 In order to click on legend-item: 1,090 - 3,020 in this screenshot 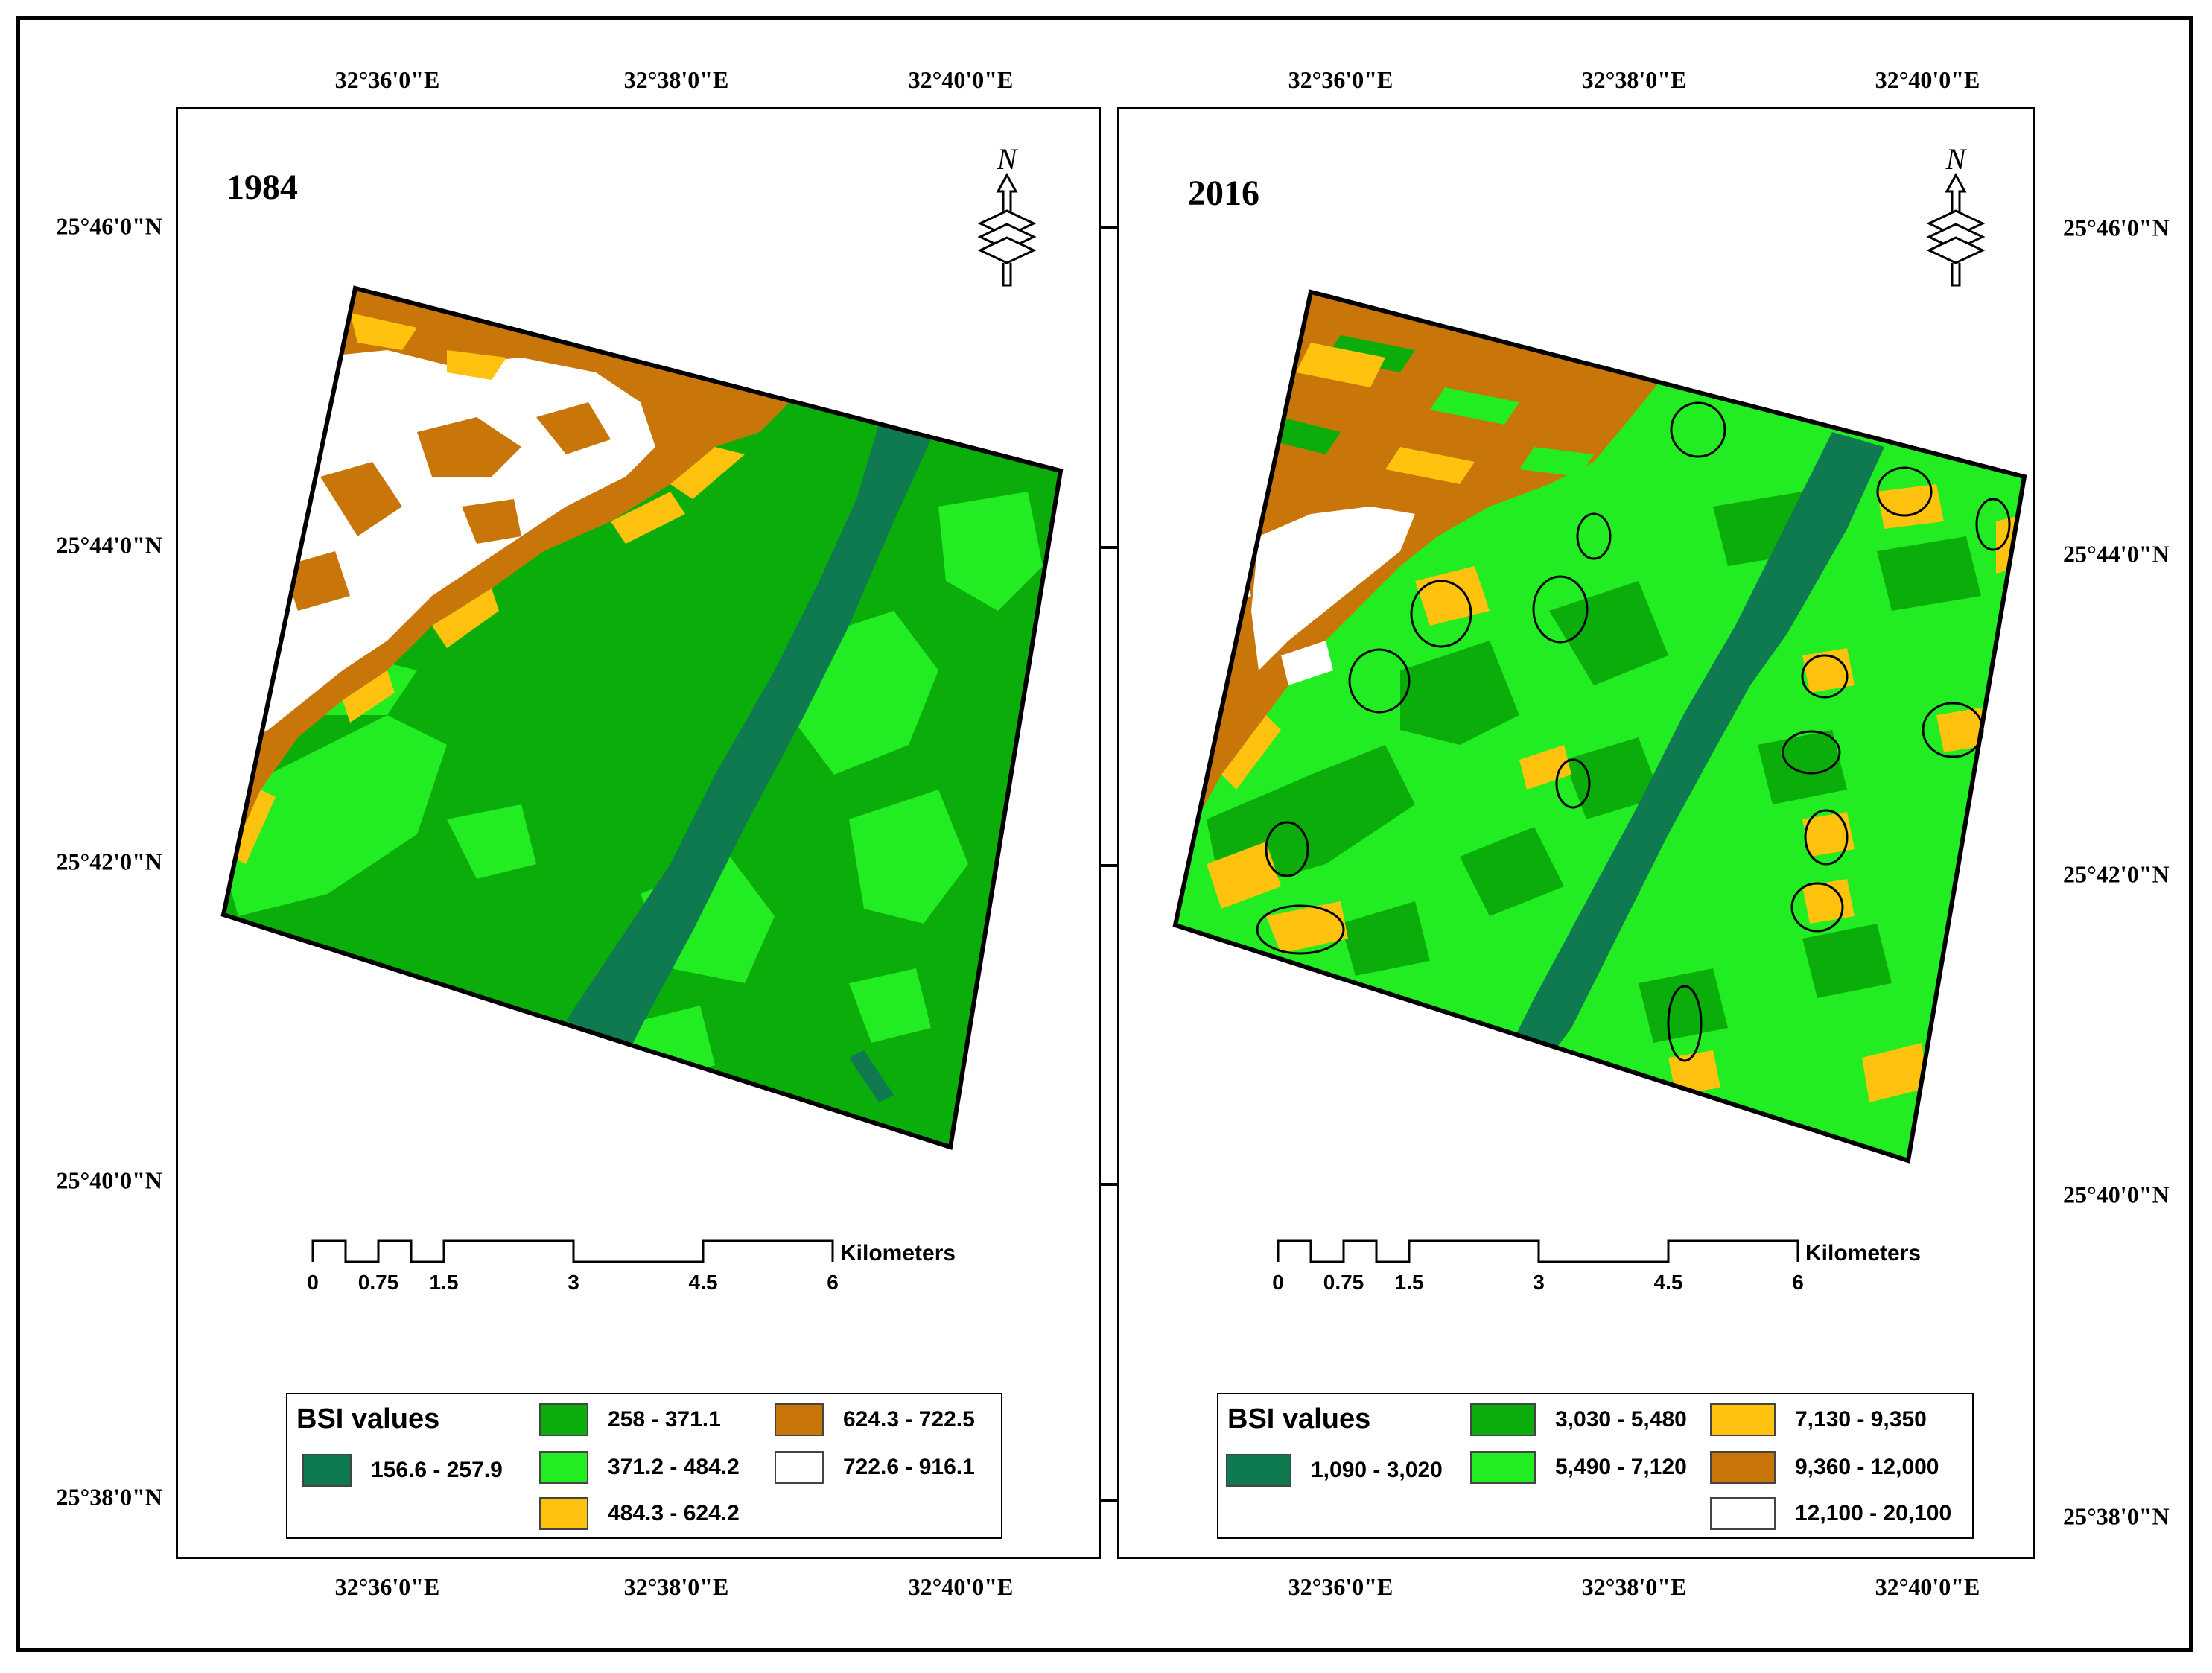, I will do `click(1334, 1470)`.